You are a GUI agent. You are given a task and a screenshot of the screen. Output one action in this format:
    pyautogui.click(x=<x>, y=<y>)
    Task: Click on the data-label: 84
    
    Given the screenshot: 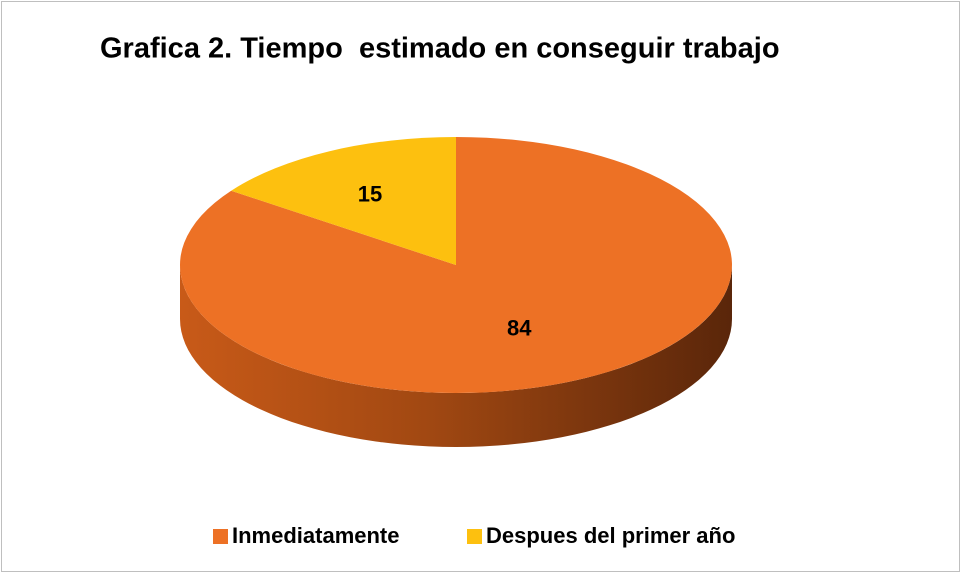 What is the action you would take?
    pyautogui.click(x=519, y=328)
    